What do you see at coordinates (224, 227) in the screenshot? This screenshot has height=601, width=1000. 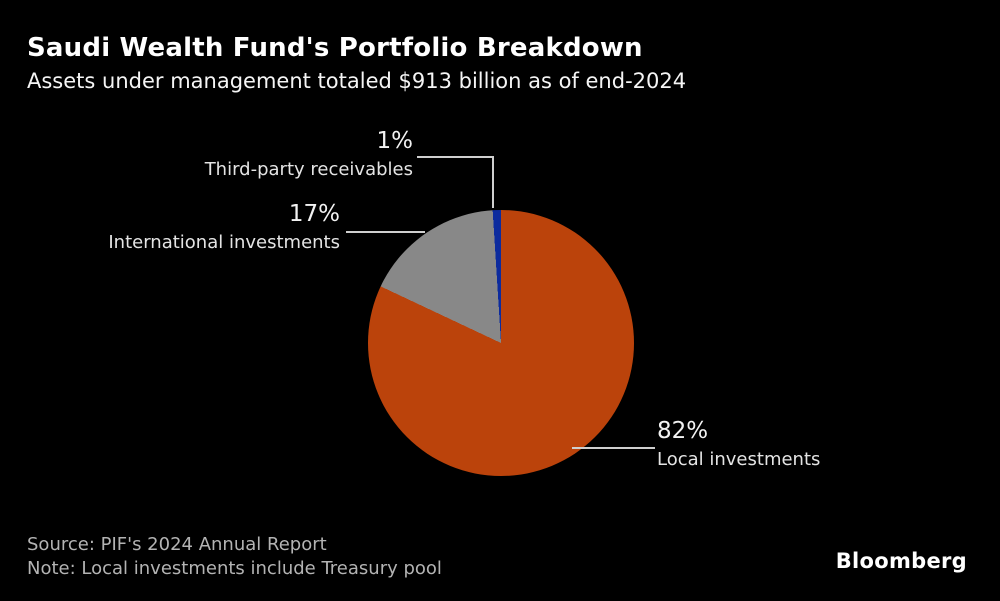 I see `callout-international-investments: 17% International investments` at bounding box center [224, 227].